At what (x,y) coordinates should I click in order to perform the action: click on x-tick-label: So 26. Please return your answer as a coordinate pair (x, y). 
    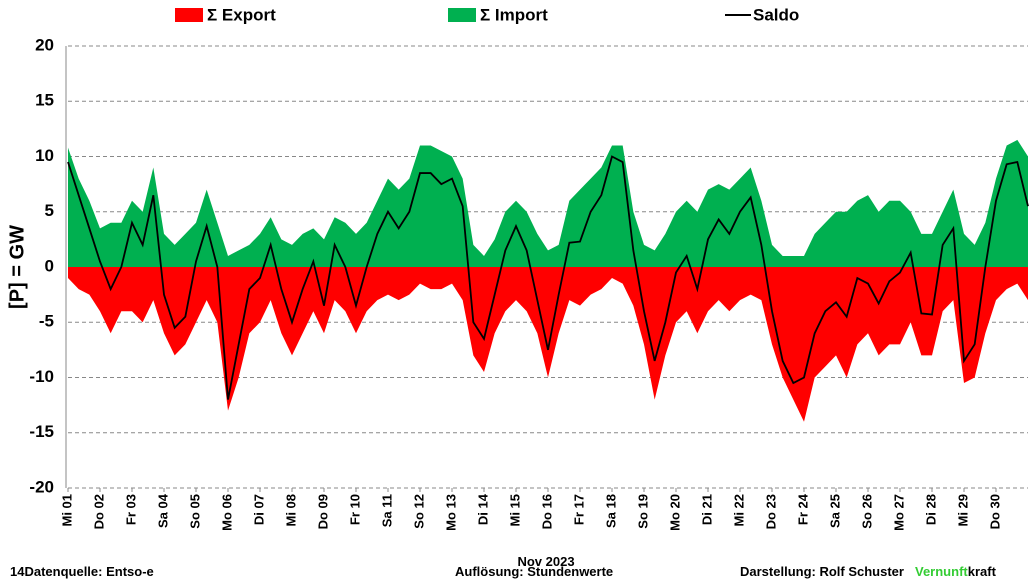
    Looking at the image, I should click on (866, 511).